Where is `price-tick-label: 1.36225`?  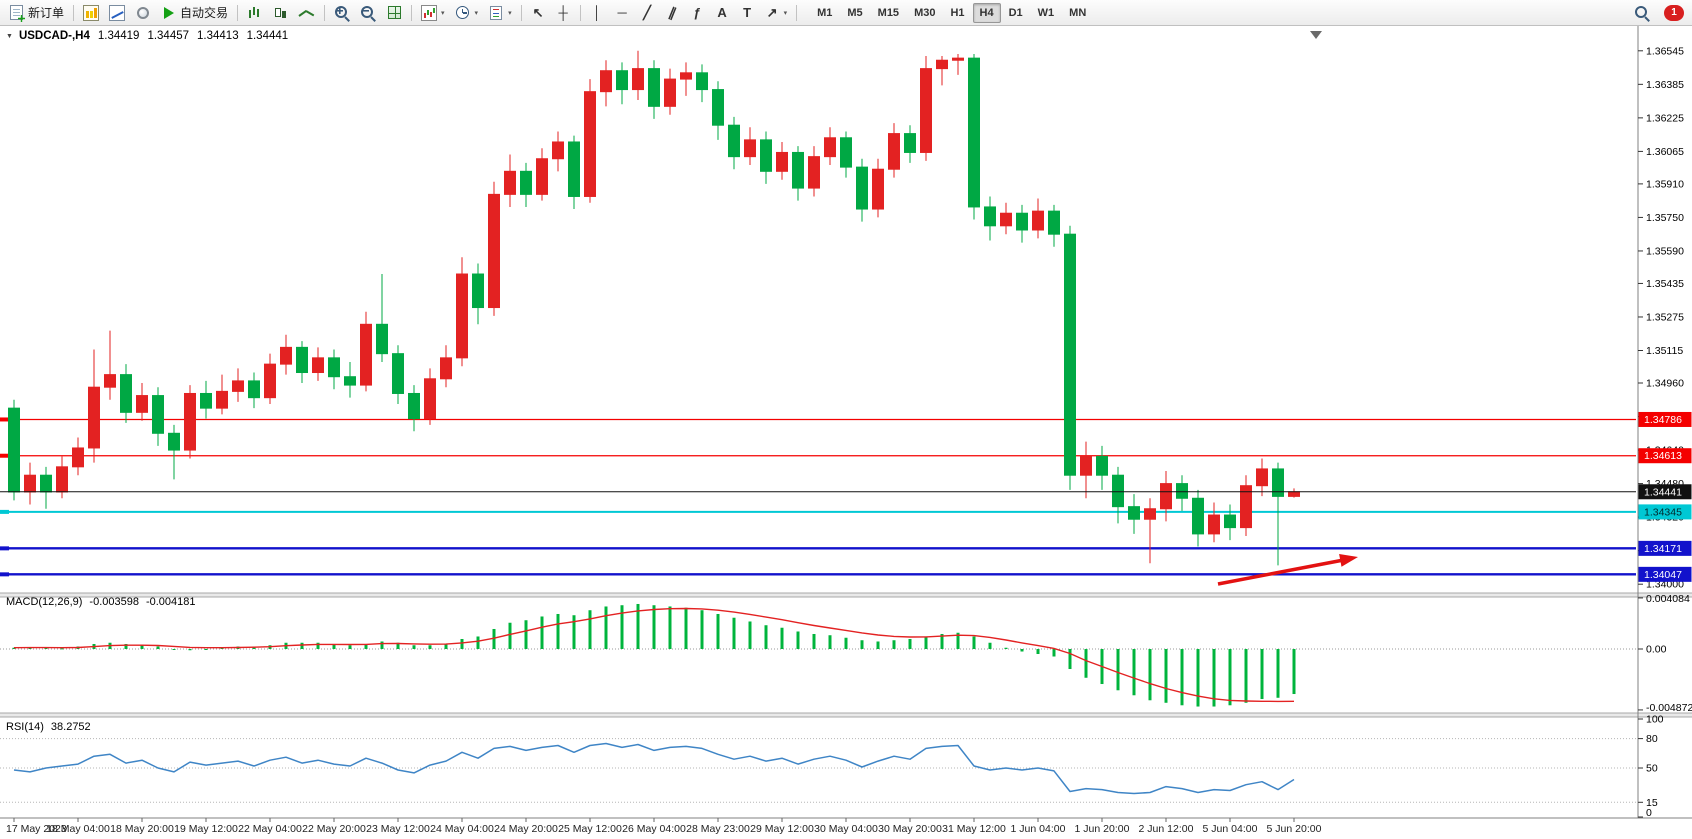 price-tick-label: 1.36225 is located at coordinates (1665, 118).